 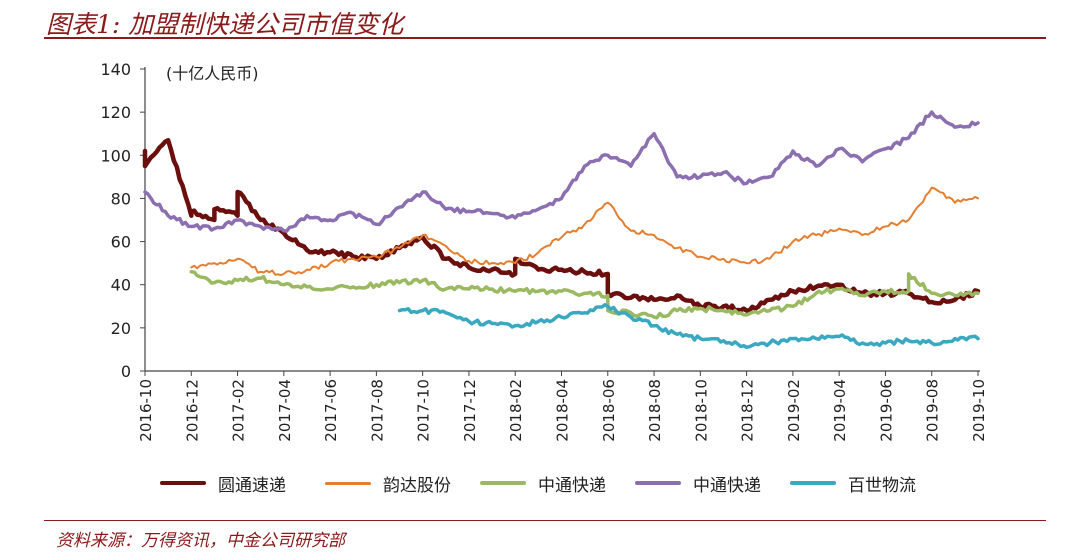 I want to click on x-tick-label: 2017-04, so click(x=285, y=410).